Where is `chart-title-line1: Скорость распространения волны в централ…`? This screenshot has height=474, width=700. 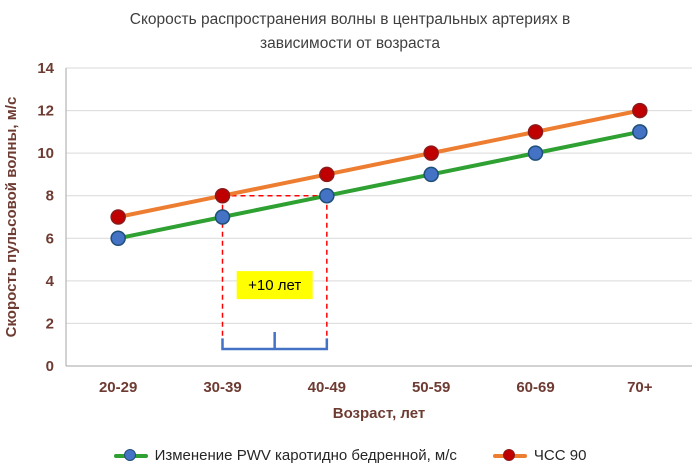
chart-title-line1: Скорость распространения волны в централ… is located at coordinates (350, 19).